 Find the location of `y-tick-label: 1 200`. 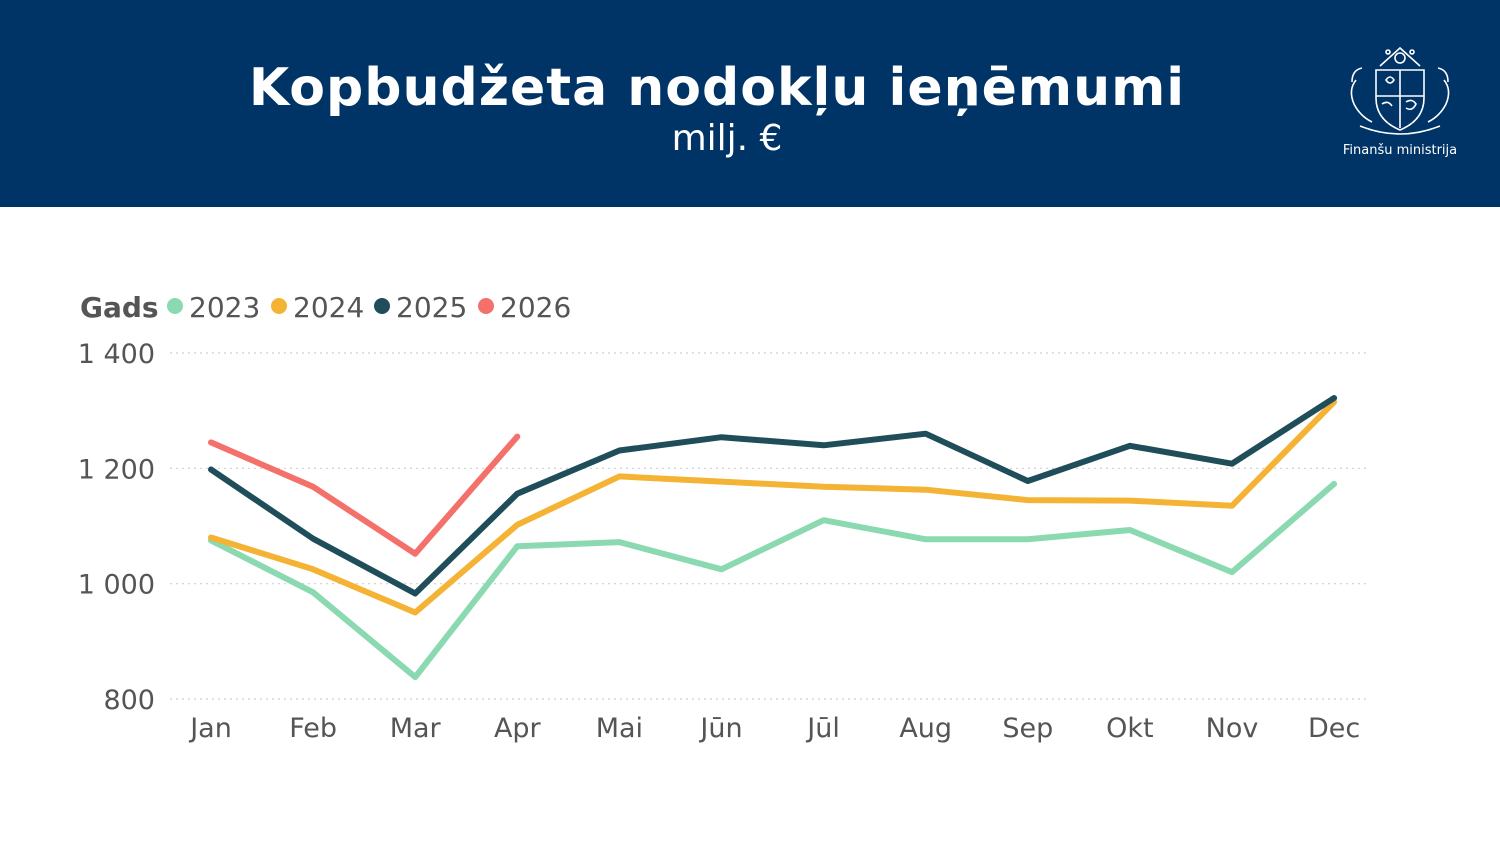

y-tick-label: 1 200 is located at coordinates (116, 469).